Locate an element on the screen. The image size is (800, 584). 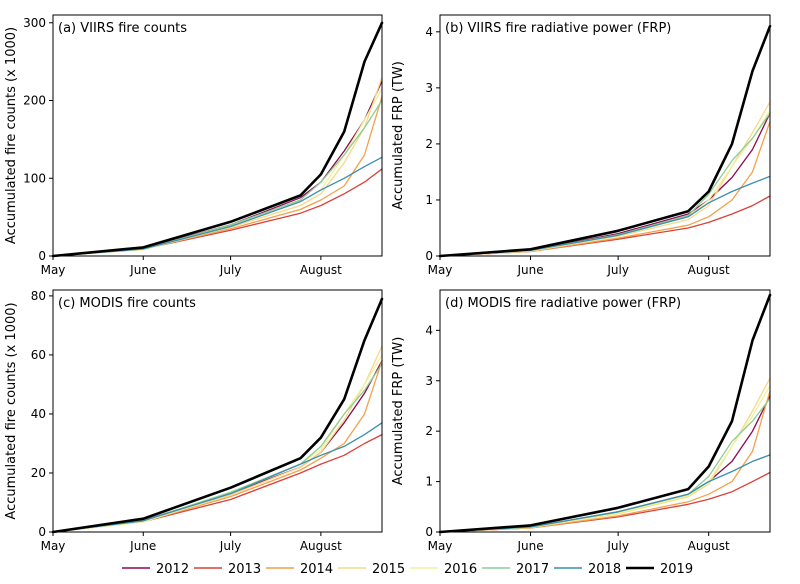
legend-entry-2017: 2017 is located at coordinates (515, 569).